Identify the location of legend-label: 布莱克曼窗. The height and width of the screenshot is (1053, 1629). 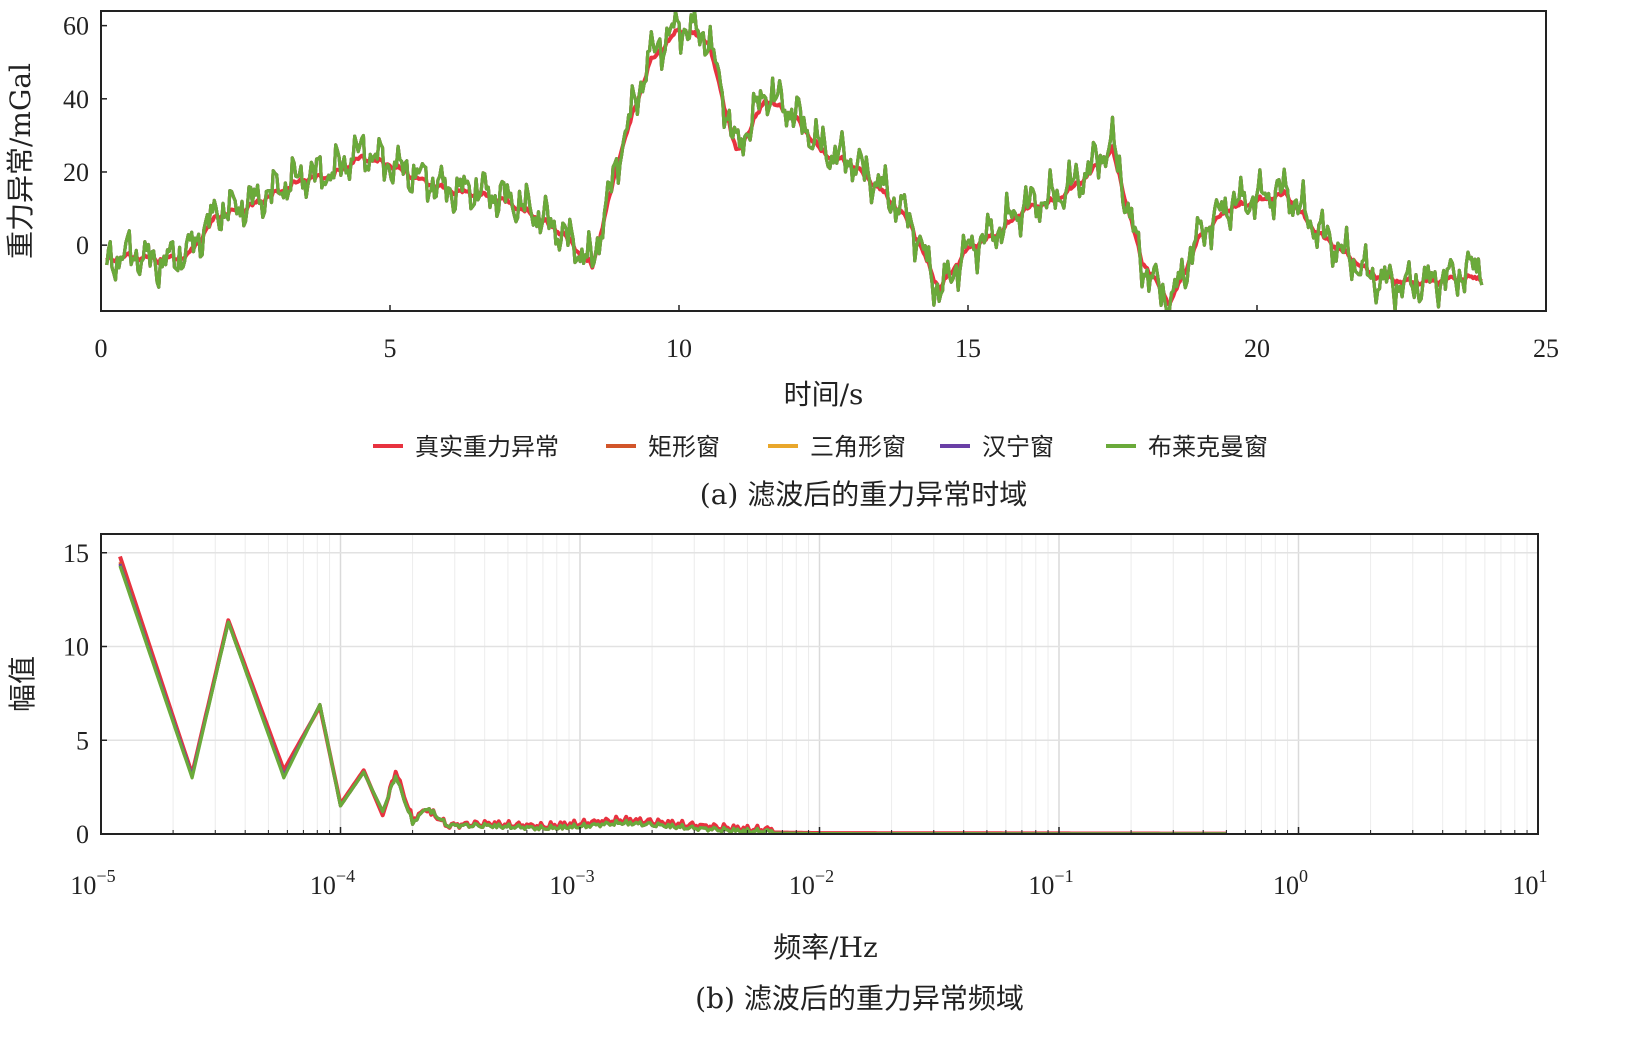
(1208, 447).